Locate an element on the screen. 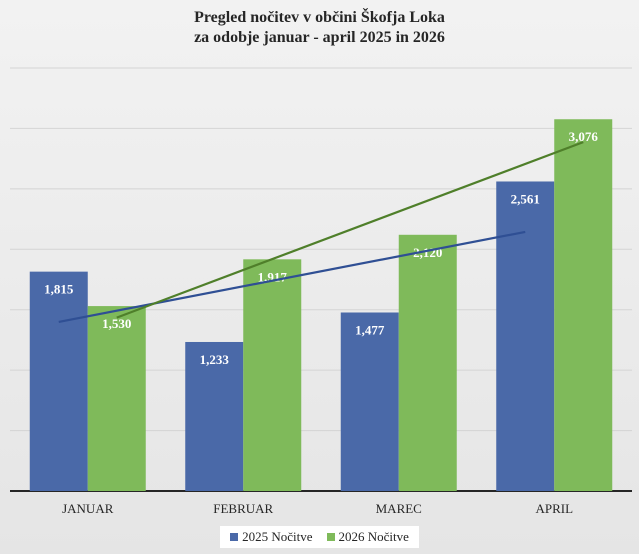 This screenshot has height=554, width=639. x-tick-label-april: APRIL is located at coordinates (554, 508).